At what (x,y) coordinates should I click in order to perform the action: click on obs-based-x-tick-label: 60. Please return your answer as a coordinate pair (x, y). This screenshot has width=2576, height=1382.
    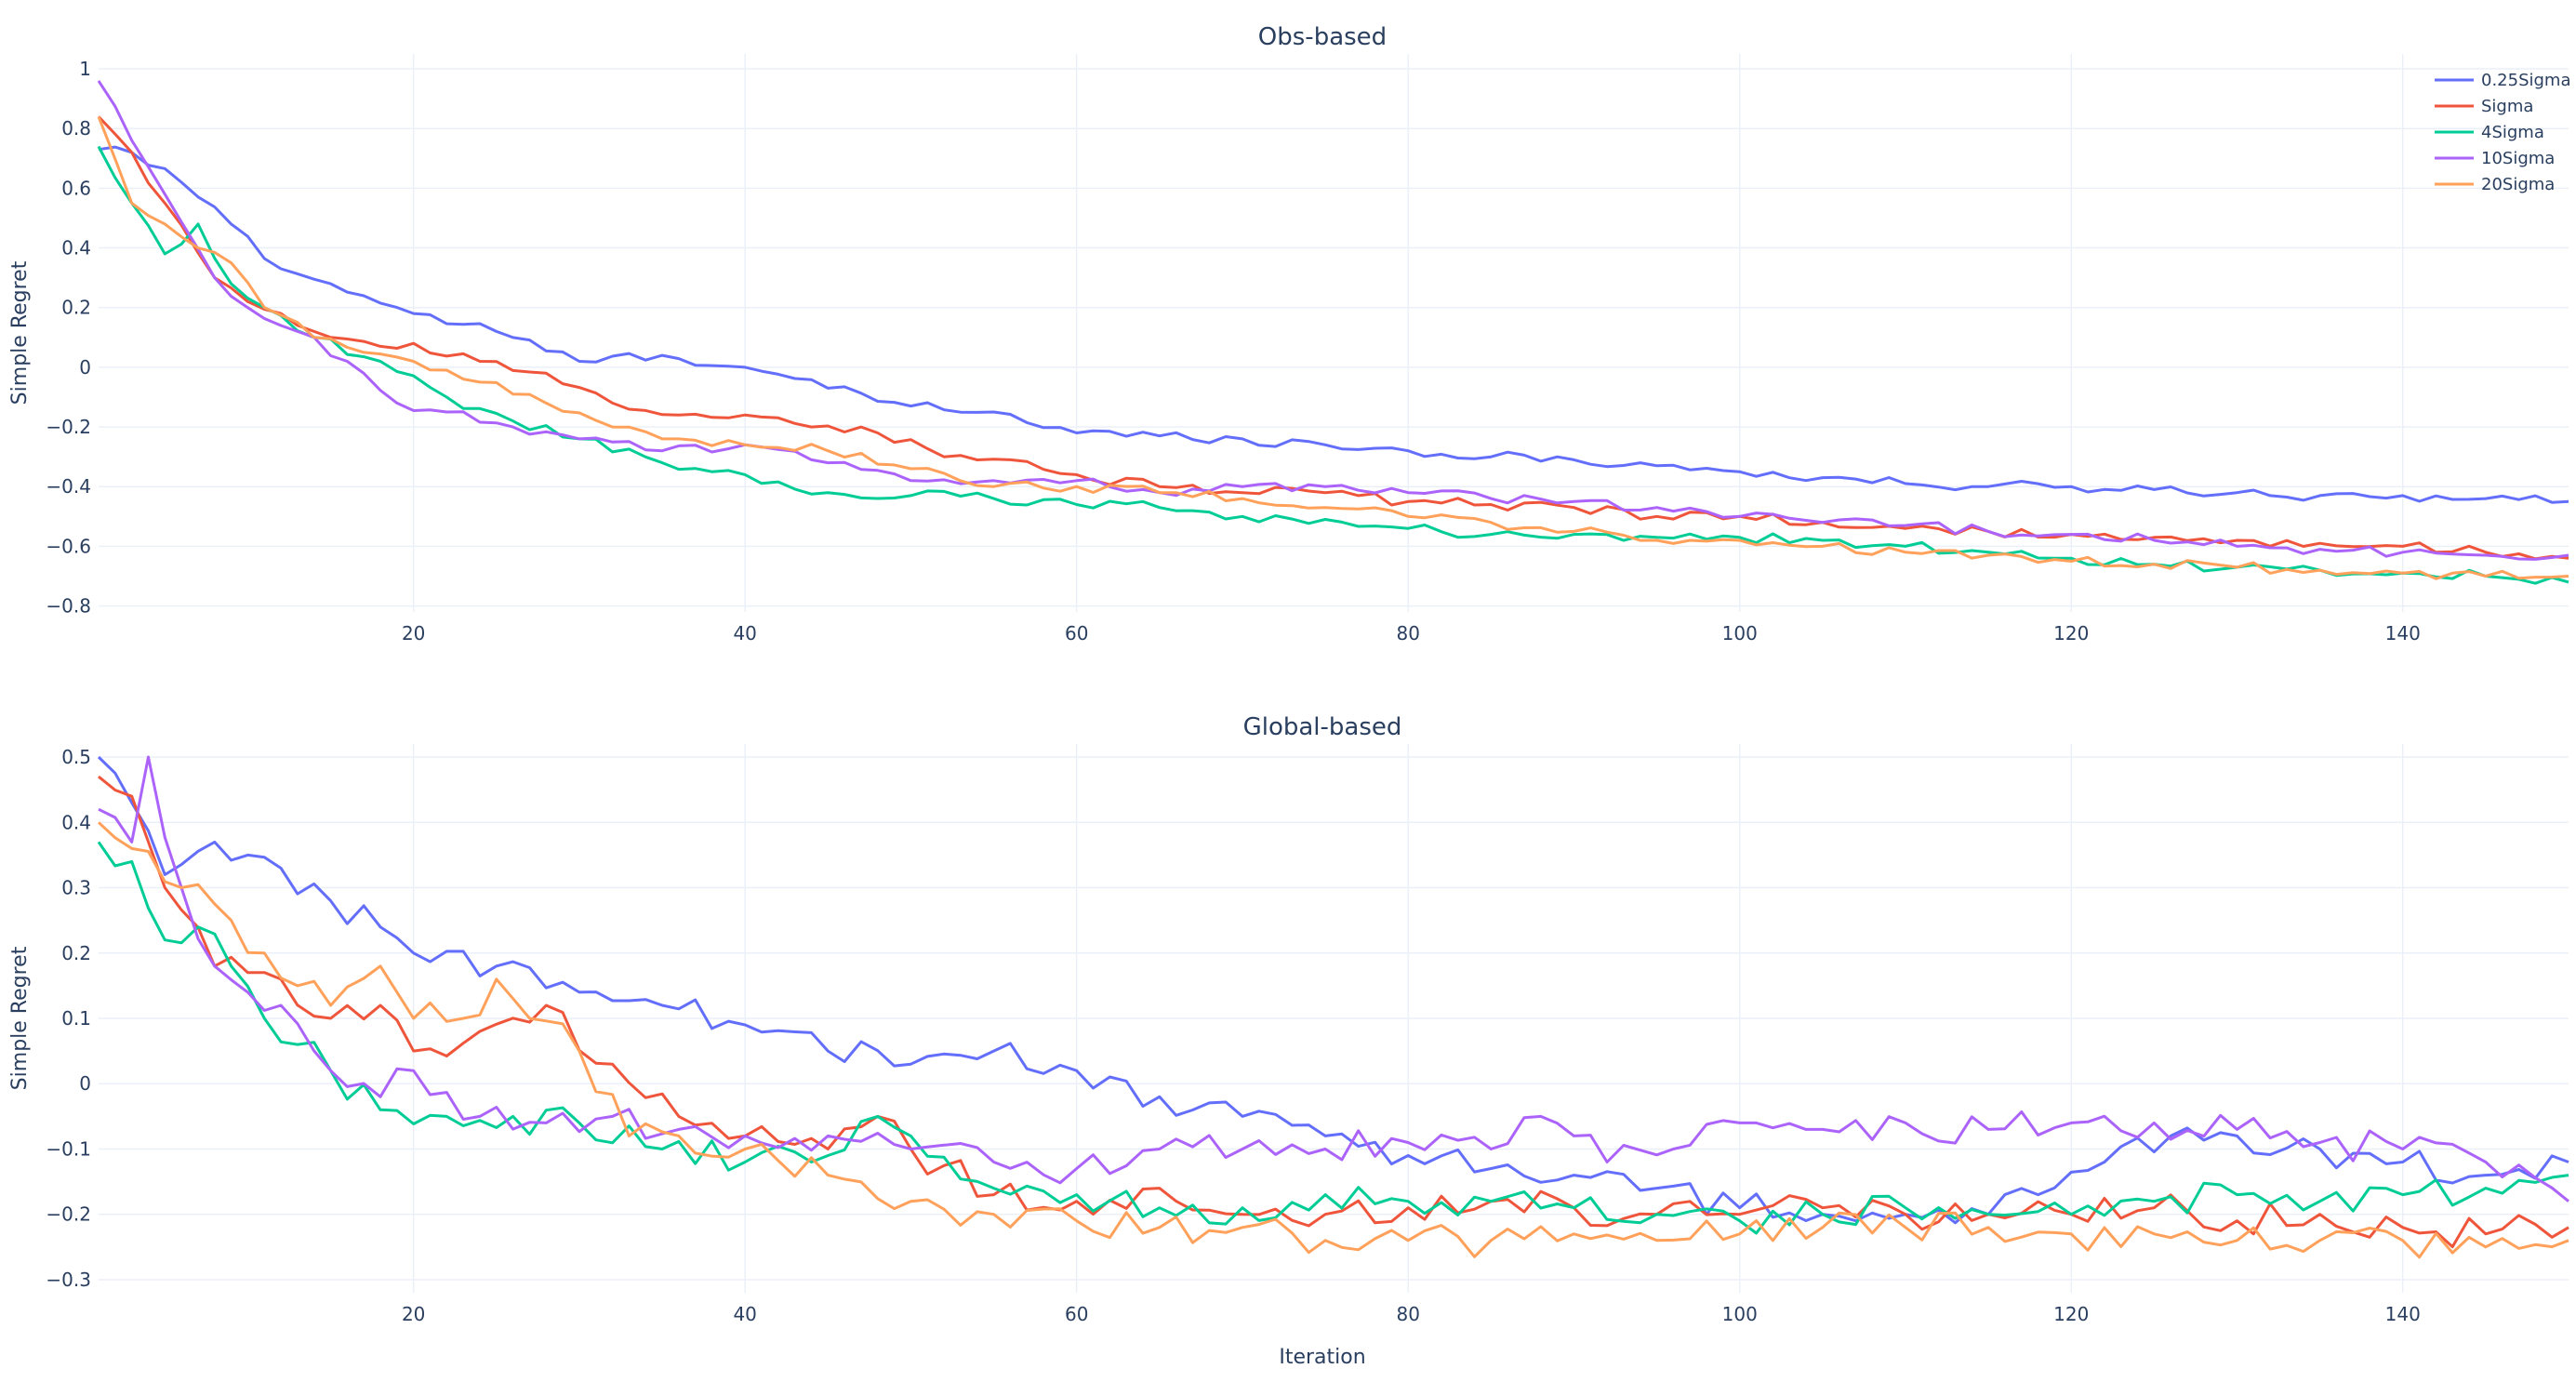
    Looking at the image, I should click on (1076, 633).